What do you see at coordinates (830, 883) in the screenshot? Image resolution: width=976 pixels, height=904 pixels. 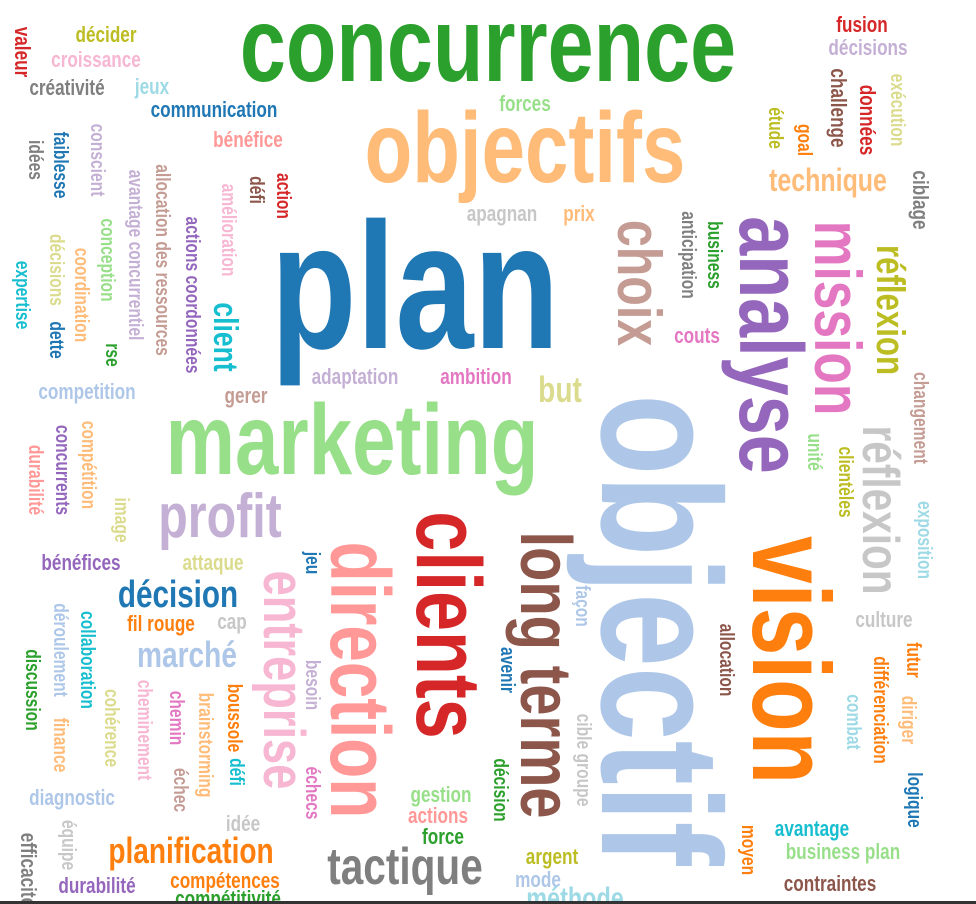 I see `cloud-word: contraintes` at bounding box center [830, 883].